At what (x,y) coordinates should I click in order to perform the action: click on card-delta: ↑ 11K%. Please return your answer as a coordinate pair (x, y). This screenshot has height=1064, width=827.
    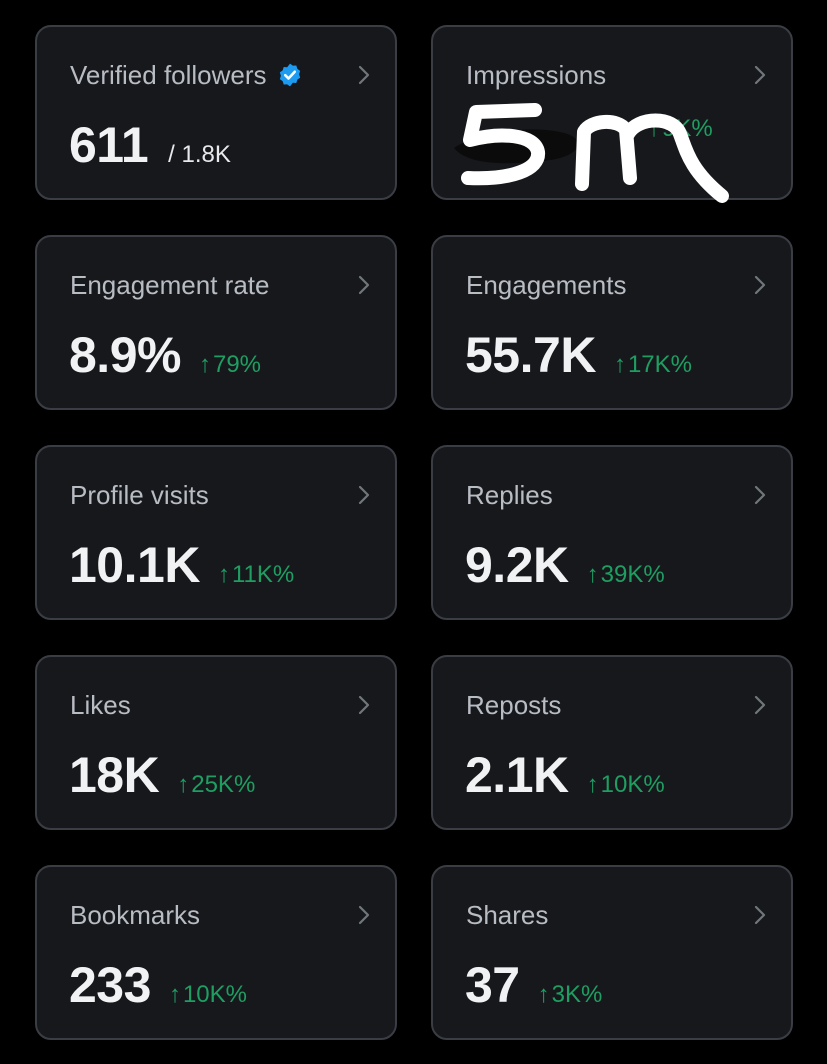
    Looking at the image, I should click on (256, 575).